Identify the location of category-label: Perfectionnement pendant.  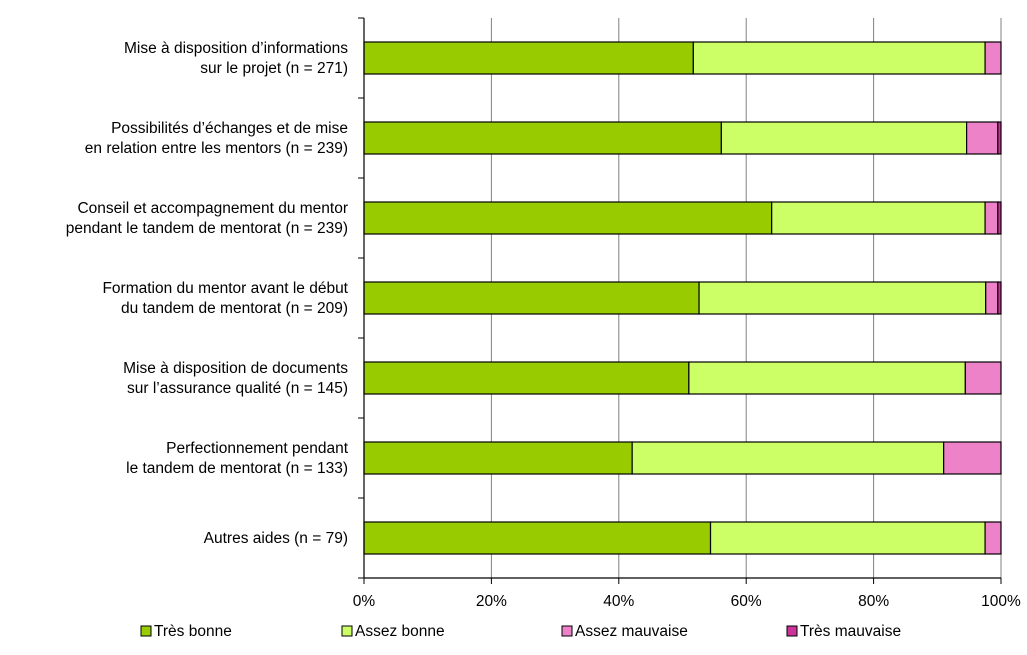
(257, 448).